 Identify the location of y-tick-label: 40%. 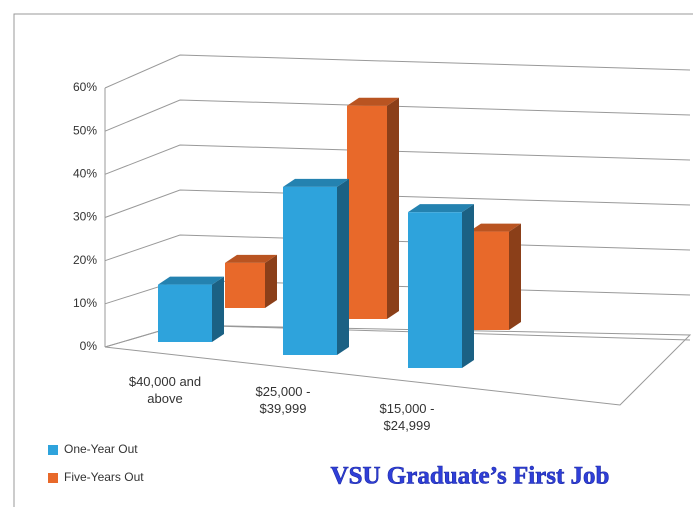
(85, 174).